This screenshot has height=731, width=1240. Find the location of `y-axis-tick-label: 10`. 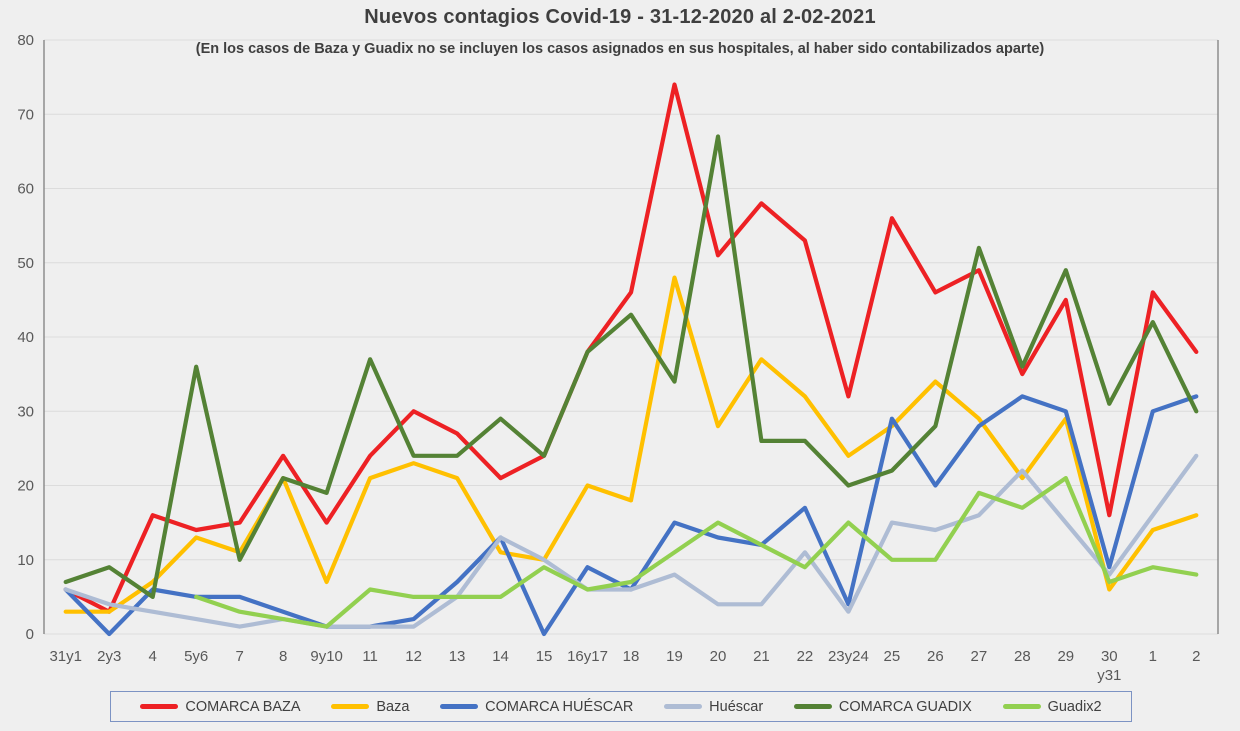

y-axis-tick-label: 10 is located at coordinates (25, 560).